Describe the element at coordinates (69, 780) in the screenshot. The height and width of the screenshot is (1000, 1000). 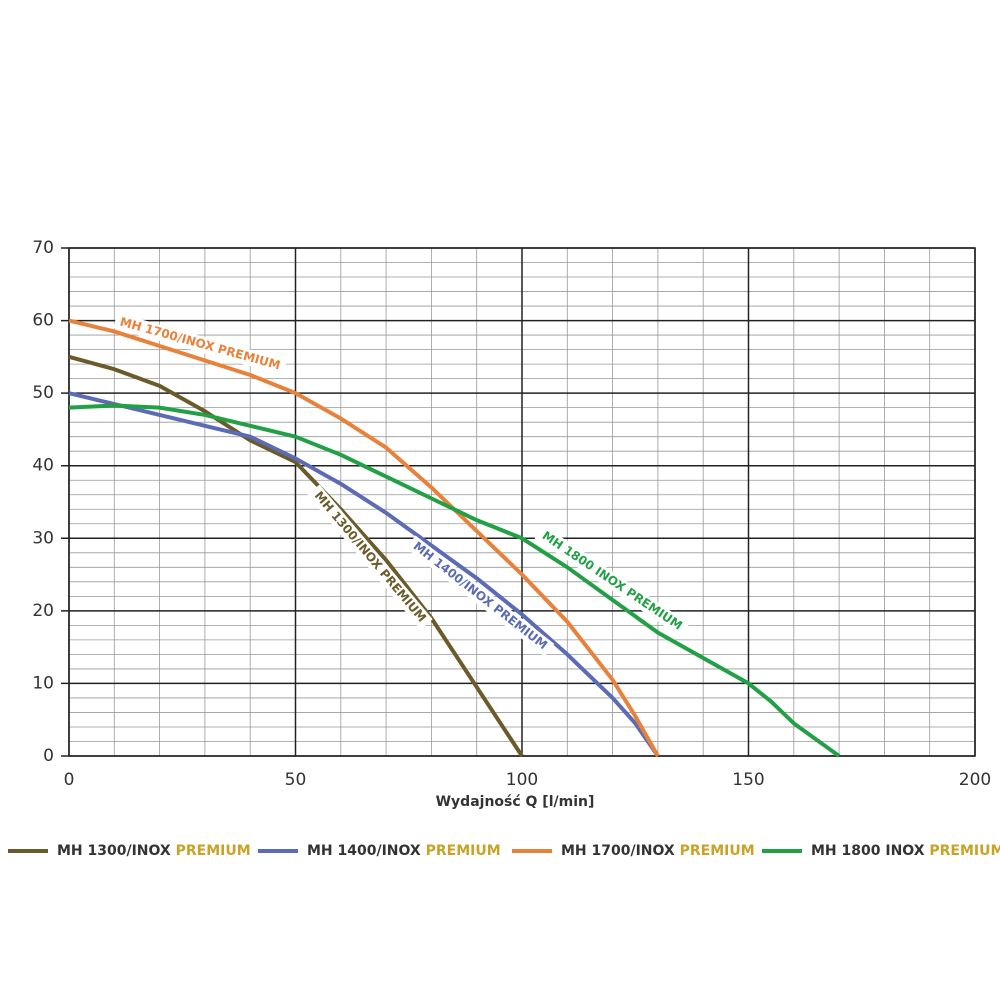
I see `x-tick-label: 0` at that location.